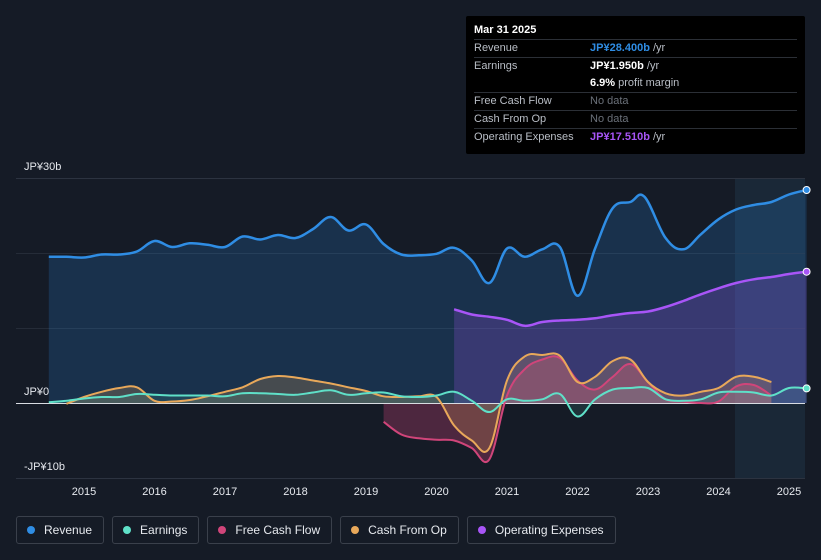  What do you see at coordinates (154, 492) in the screenshot?
I see `x-tick-label: 2016` at bounding box center [154, 492].